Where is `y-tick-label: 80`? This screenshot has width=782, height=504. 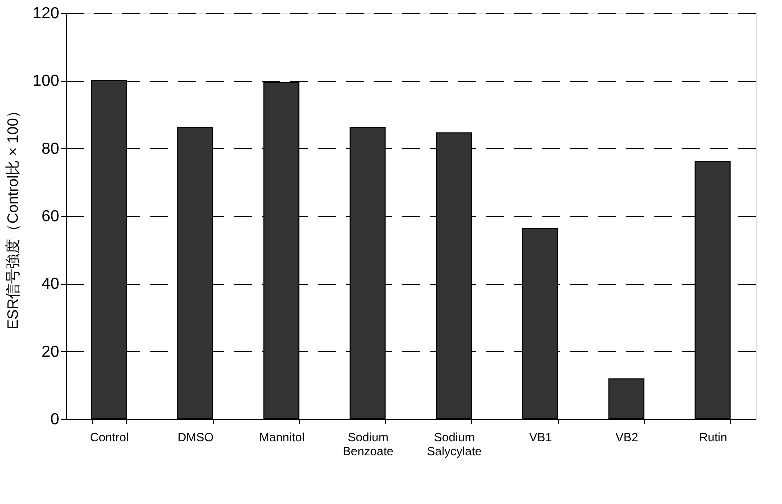 y-tick-label: 80 is located at coordinates (51, 149).